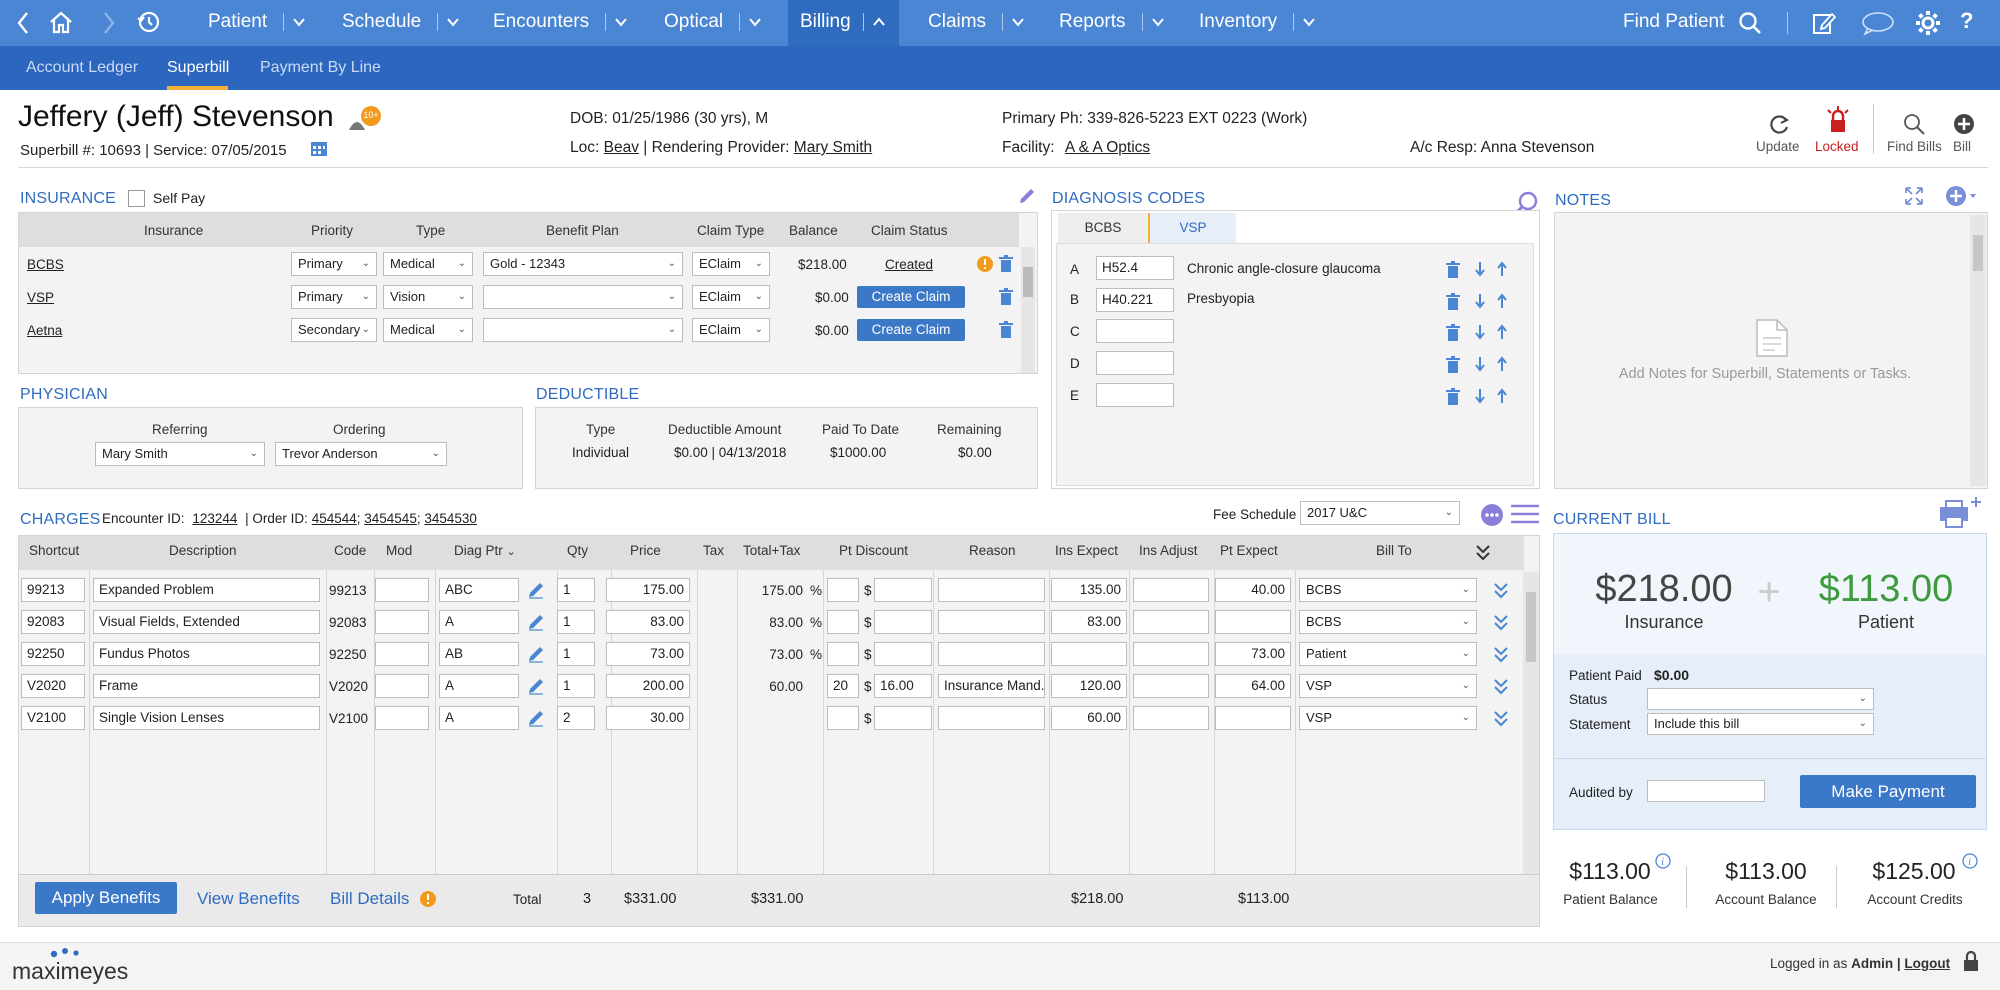 This screenshot has height=990, width=2000. I want to click on benefit-plan-select: Gold - 12343 ⌄, so click(583, 264).